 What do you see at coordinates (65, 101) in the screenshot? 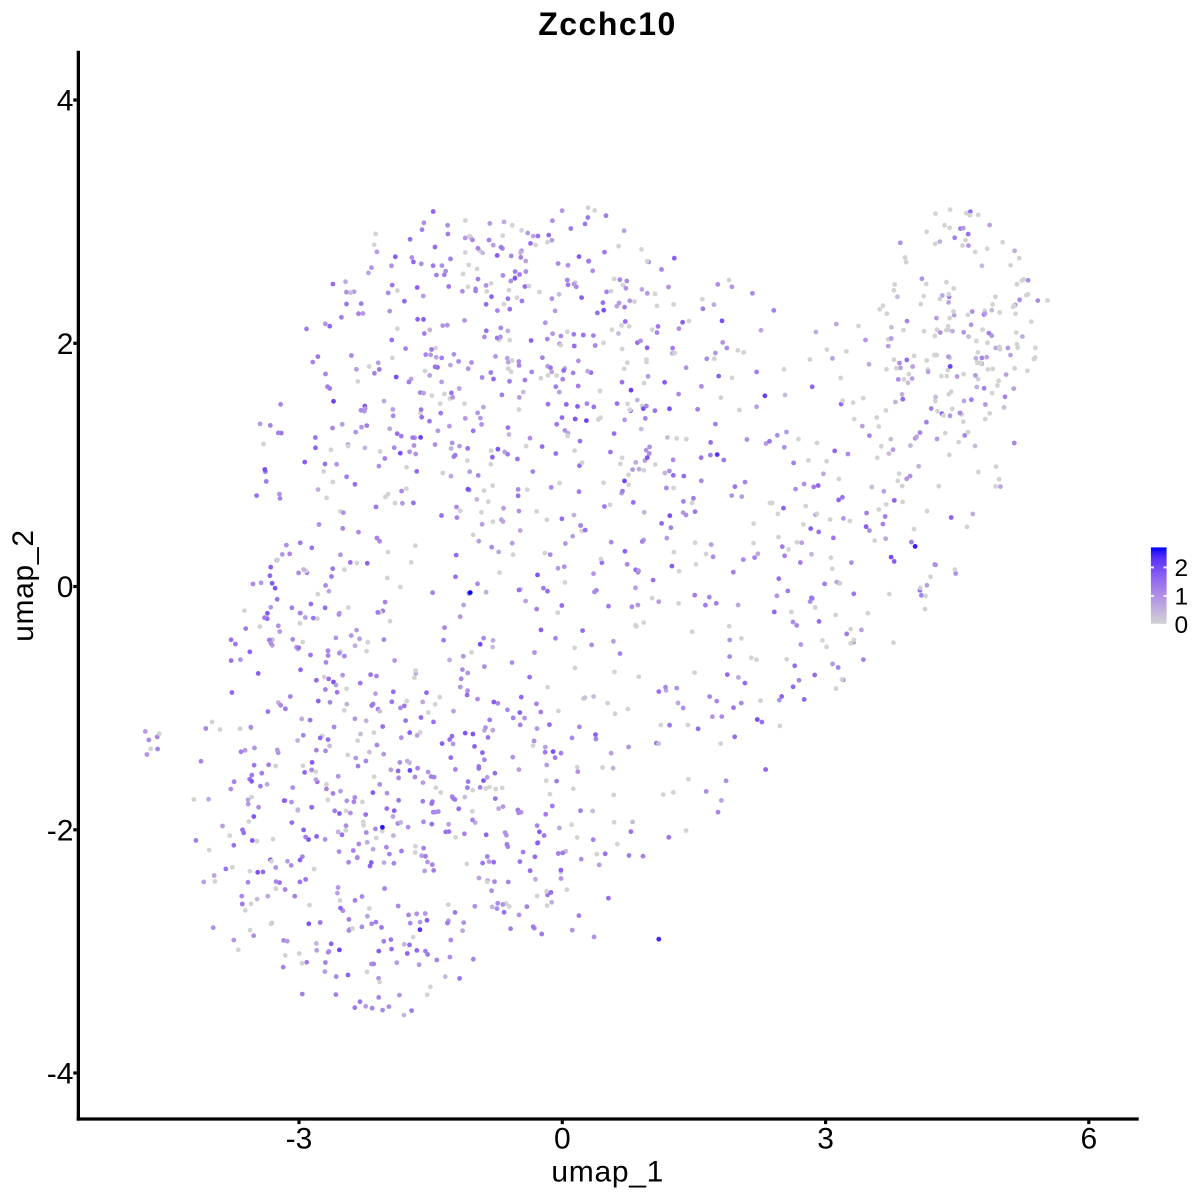
I see `svg-text: 4` at bounding box center [65, 101].